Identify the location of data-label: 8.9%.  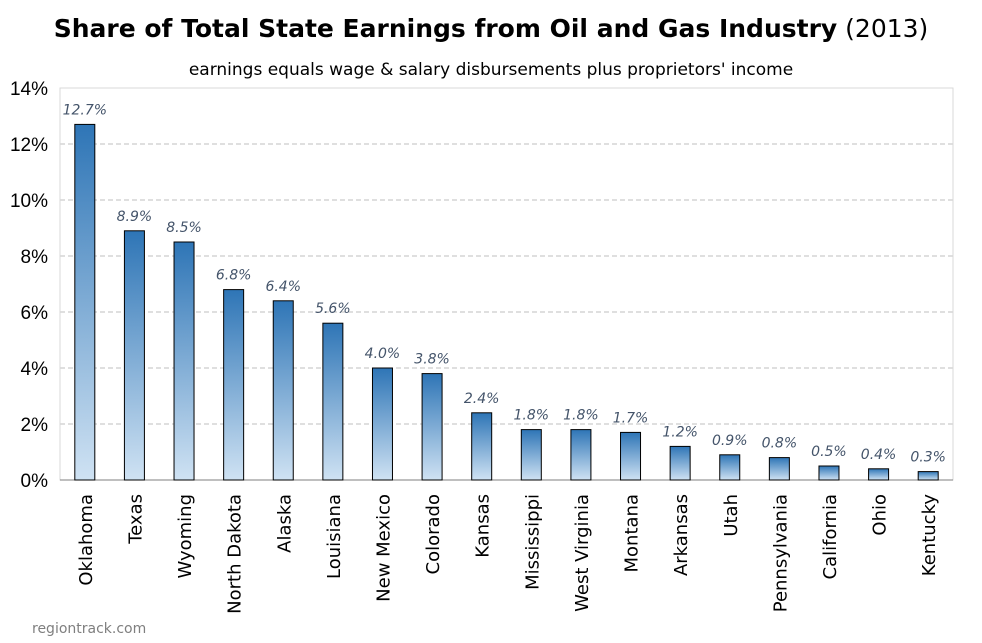
(135, 217).